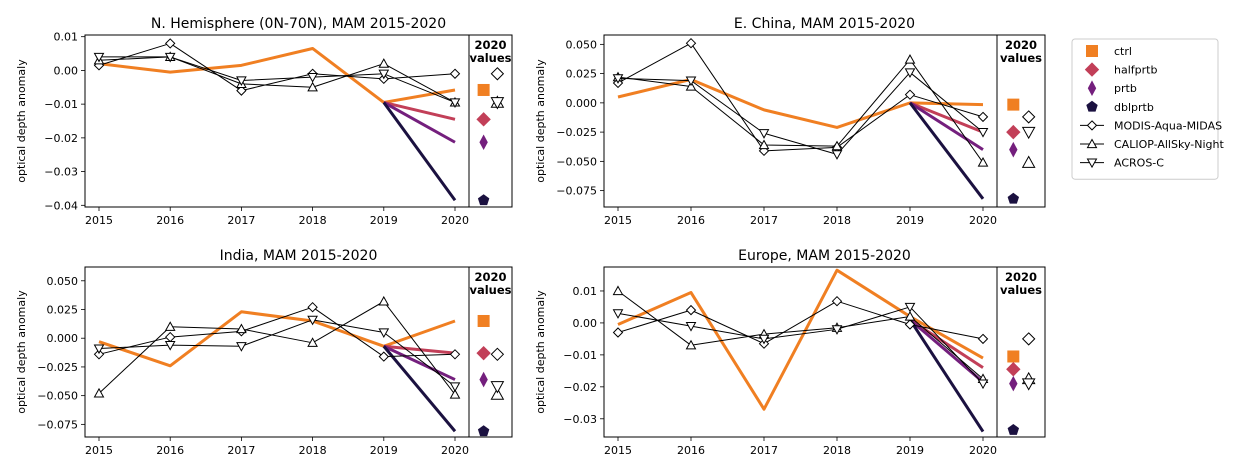 This screenshot has height=459, width=1240. Describe the element at coordinates (61, 205) in the screenshot. I see `y-tick-label: −0.04` at that location.